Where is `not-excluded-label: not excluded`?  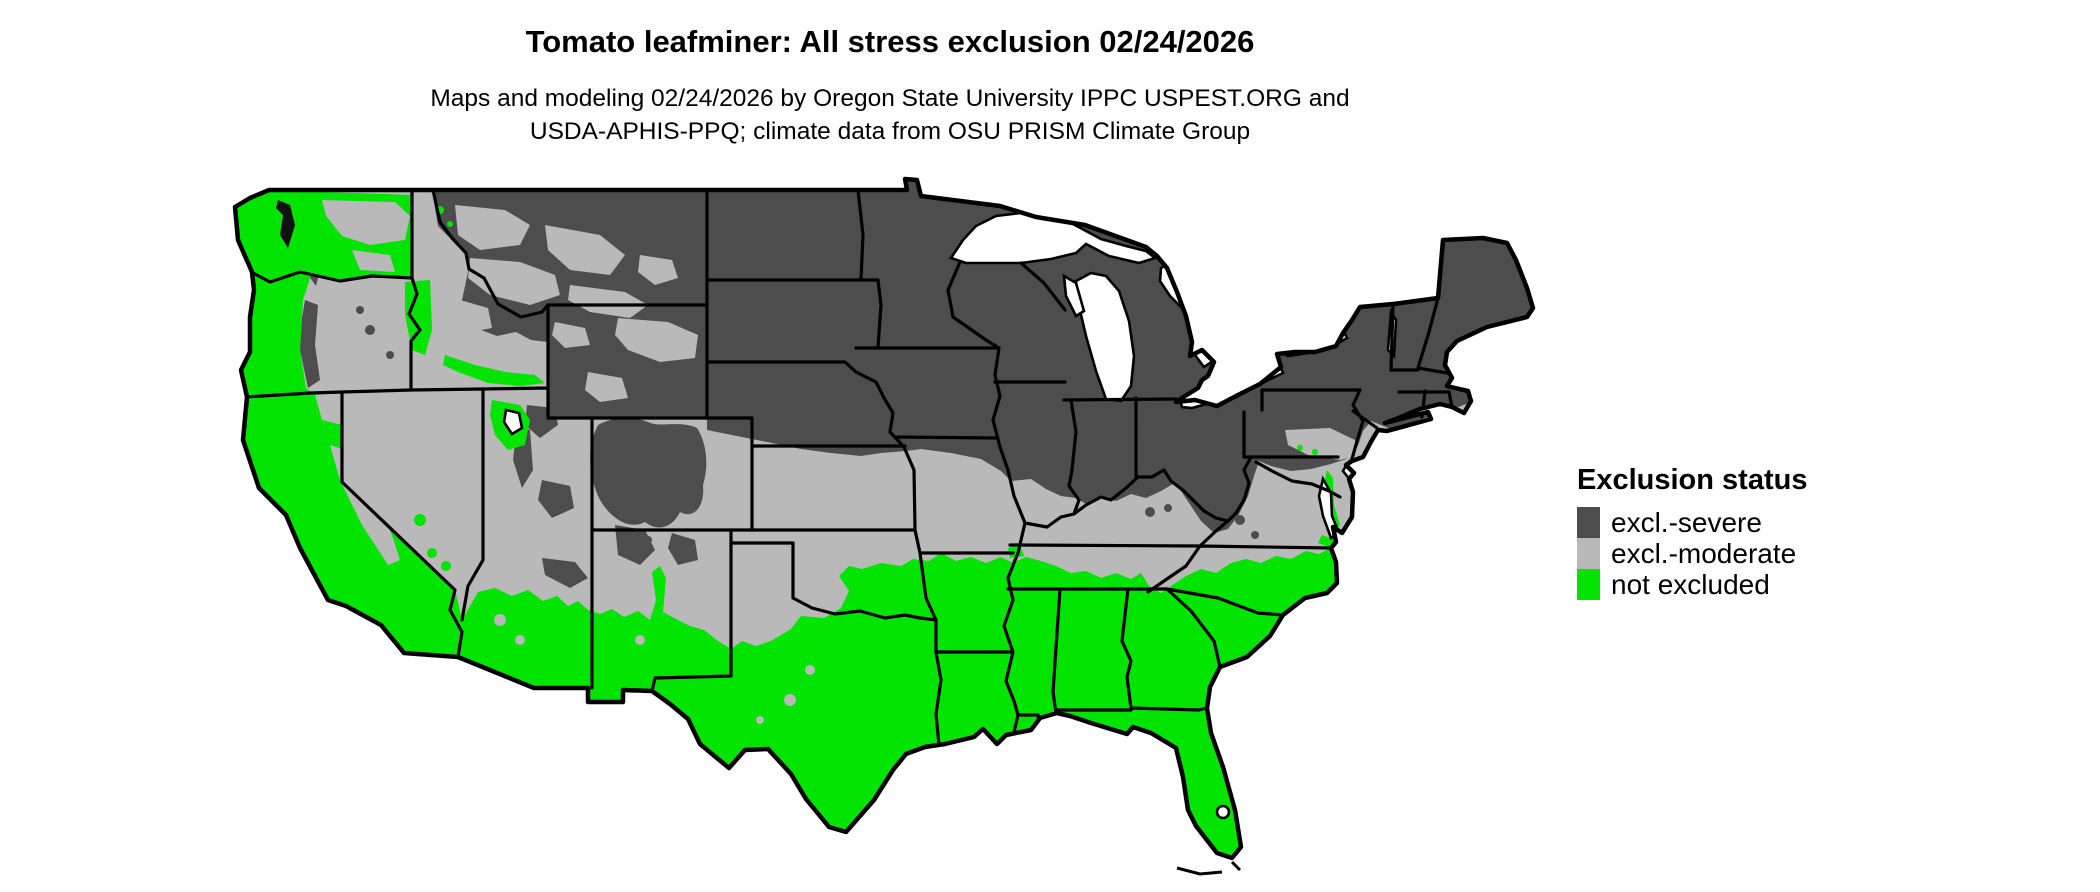
not-excluded-label: not excluded is located at coordinates (1690, 584).